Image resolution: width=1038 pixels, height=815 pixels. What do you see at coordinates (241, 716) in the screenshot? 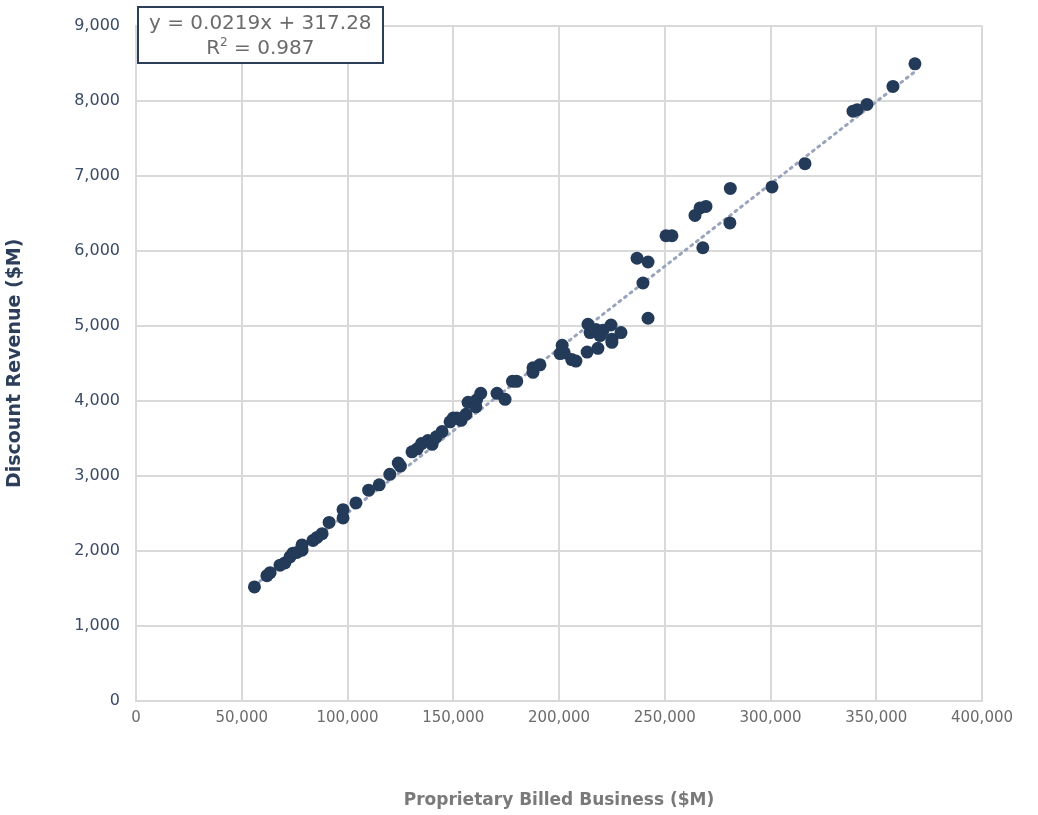
I see `x-tick-label: 50,000` at bounding box center [241, 716].